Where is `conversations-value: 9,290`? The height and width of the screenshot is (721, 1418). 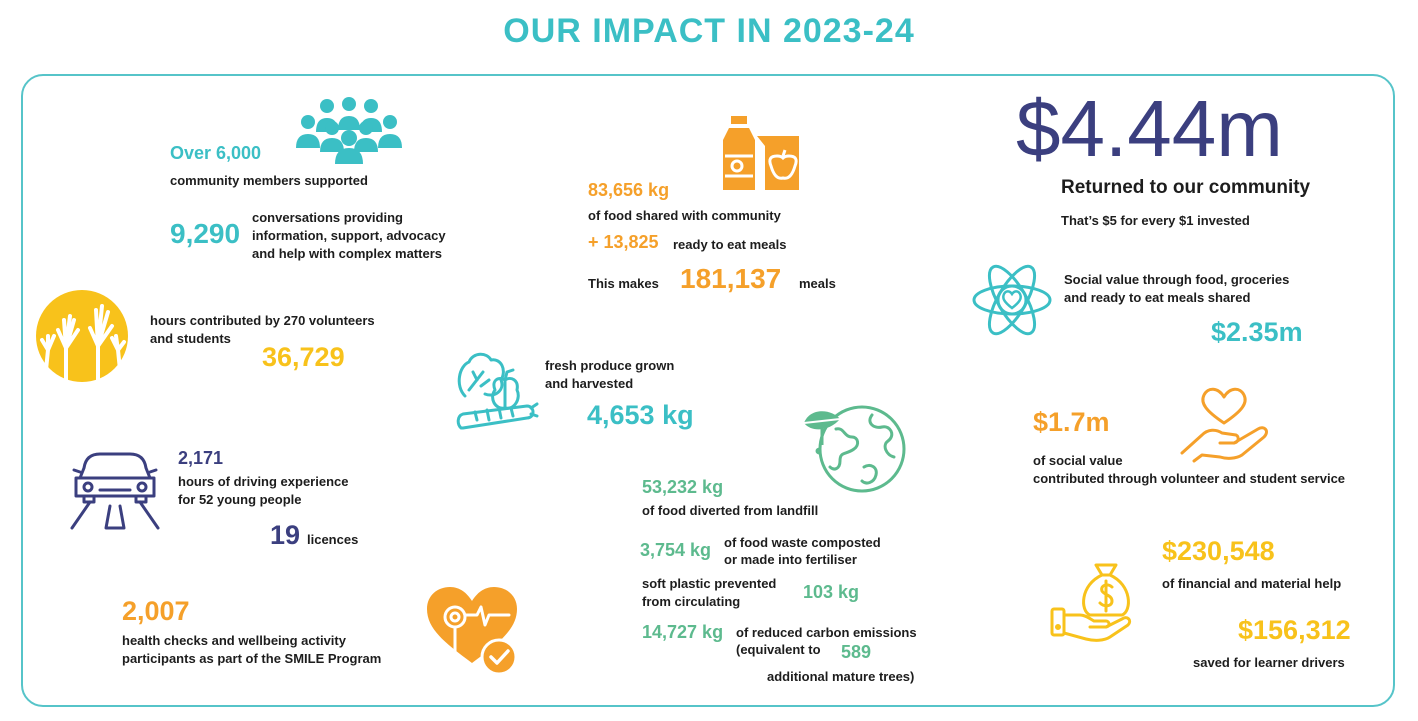
conversations-value: 9,290 is located at coordinates (205, 233).